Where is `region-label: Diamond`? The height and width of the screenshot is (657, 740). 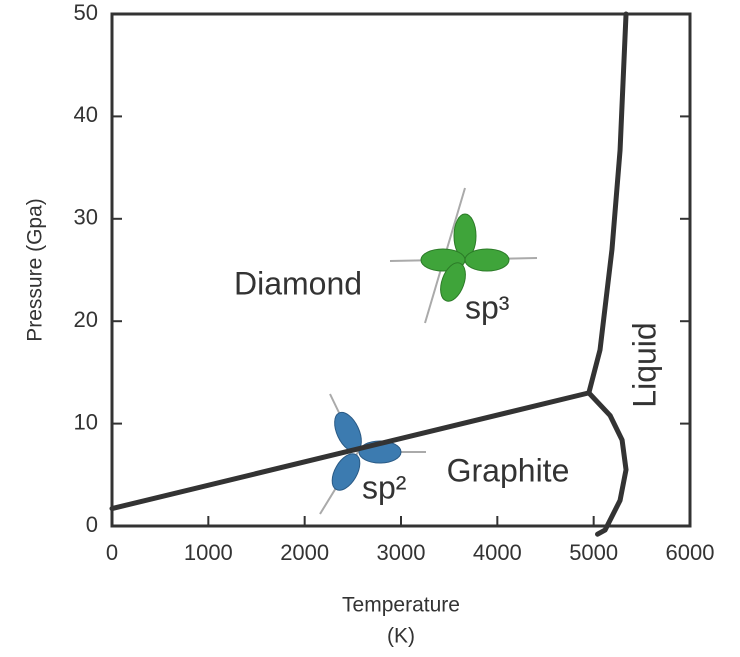
region-label: Diamond is located at coordinates (298, 283).